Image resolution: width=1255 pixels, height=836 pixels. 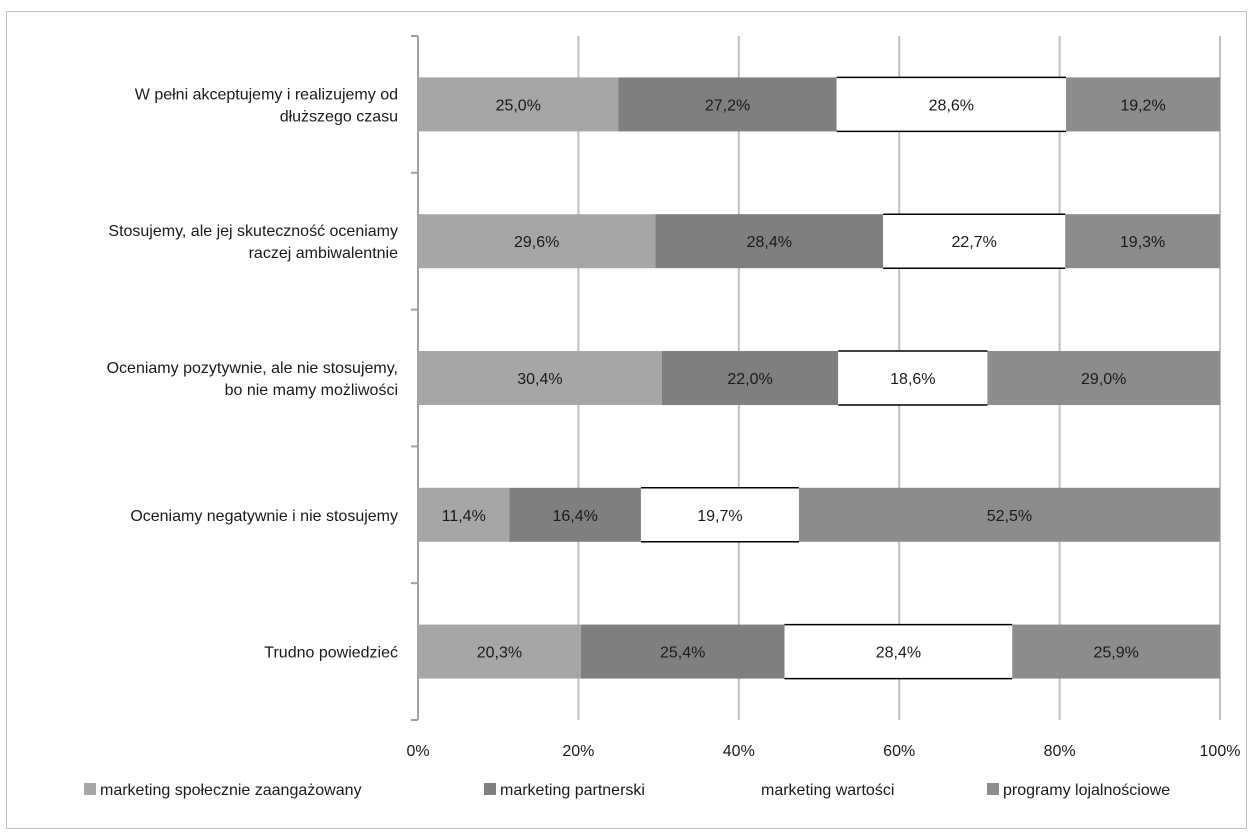 What do you see at coordinates (266, 94) in the screenshot?
I see `category-label: W pełni akceptujemy i realizujemy od` at bounding box center [266, 94].